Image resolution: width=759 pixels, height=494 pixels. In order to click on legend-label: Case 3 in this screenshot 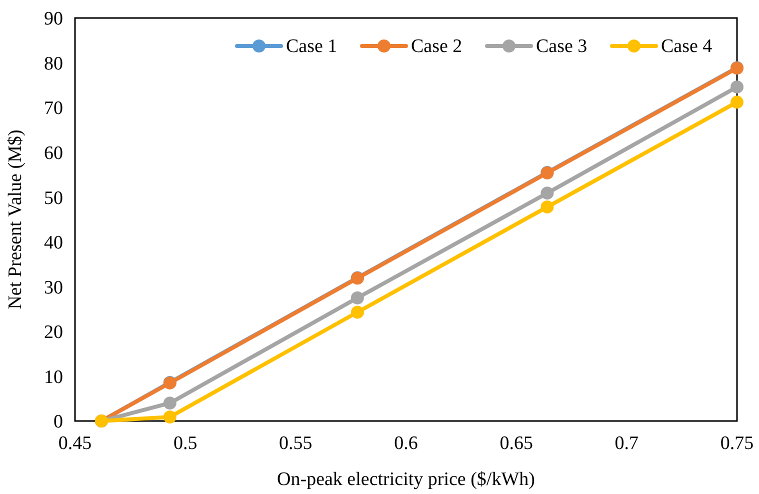, I will do `click(562, 46)`.